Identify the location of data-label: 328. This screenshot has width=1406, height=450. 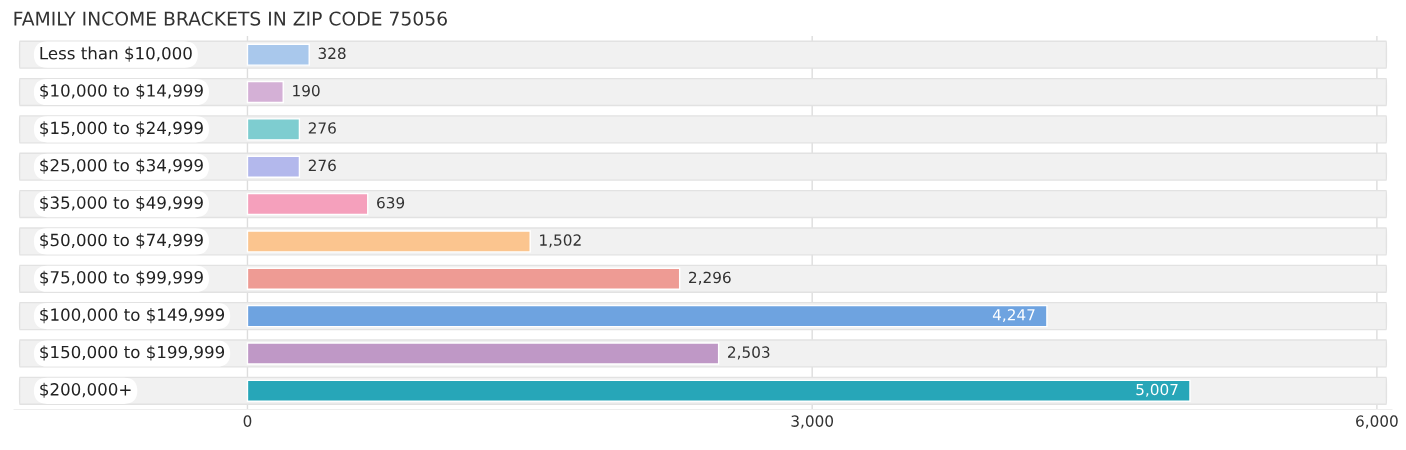
(332, 53).